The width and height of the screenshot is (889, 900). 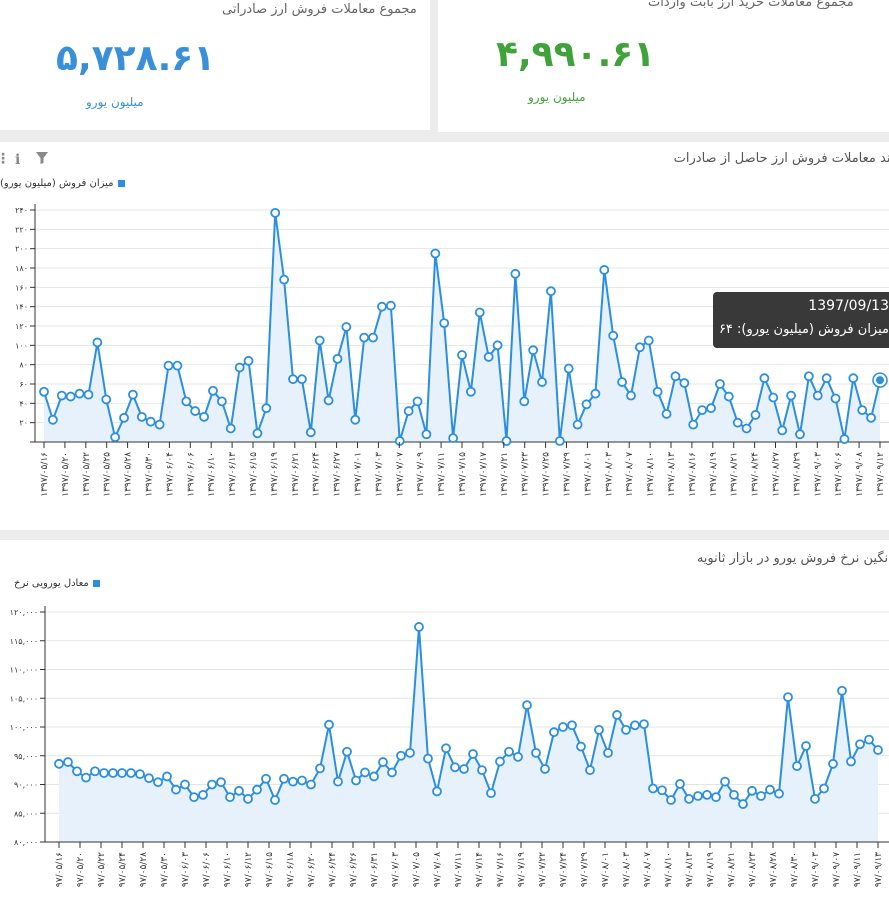 I want to click on x-tick-label: ۹۷/۰۹/۱۳, so click(x=879, y=869).